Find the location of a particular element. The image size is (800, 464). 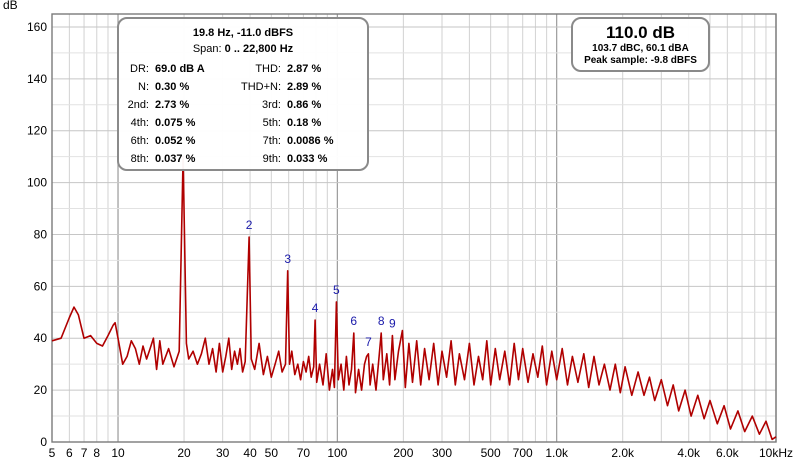

stat-label: DR: is located at coordinates (139, 69).